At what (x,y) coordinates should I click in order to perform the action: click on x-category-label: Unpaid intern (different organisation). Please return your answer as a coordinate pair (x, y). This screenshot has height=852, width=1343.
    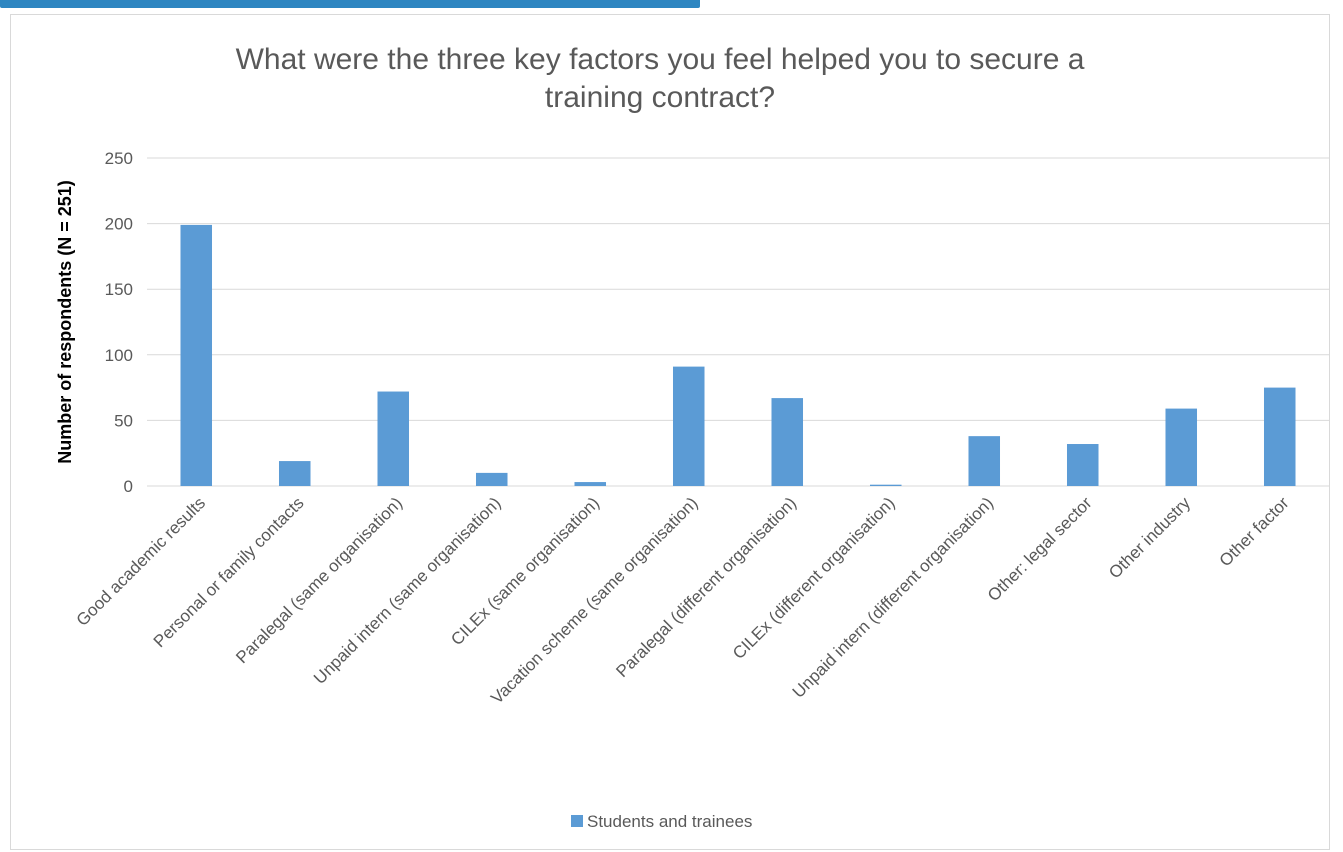
    Looking at the image, I should click on (893, 597).